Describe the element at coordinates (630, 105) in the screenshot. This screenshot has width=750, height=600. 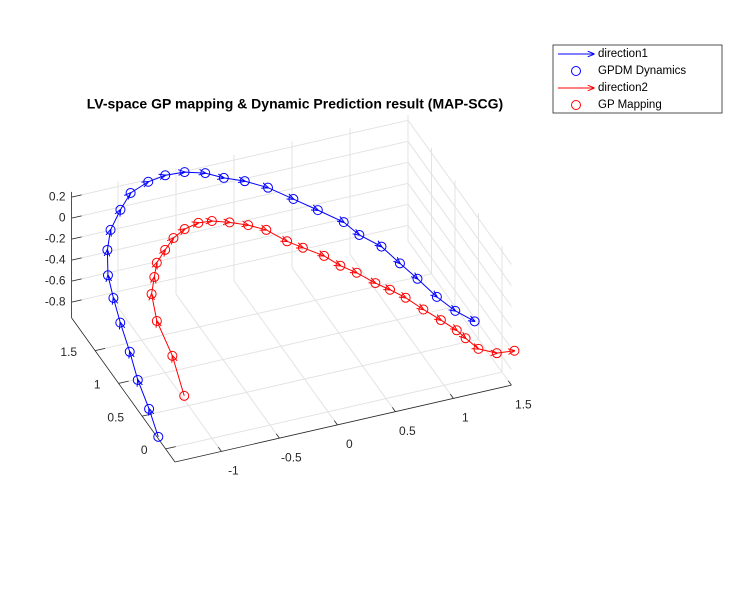
I see `legend-label: GP Mapping` at that location.